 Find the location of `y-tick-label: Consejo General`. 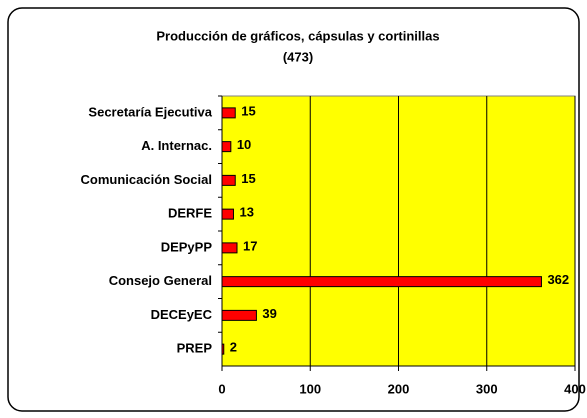

y-tick-label: Consejo General is located at coordinates (160, 280).